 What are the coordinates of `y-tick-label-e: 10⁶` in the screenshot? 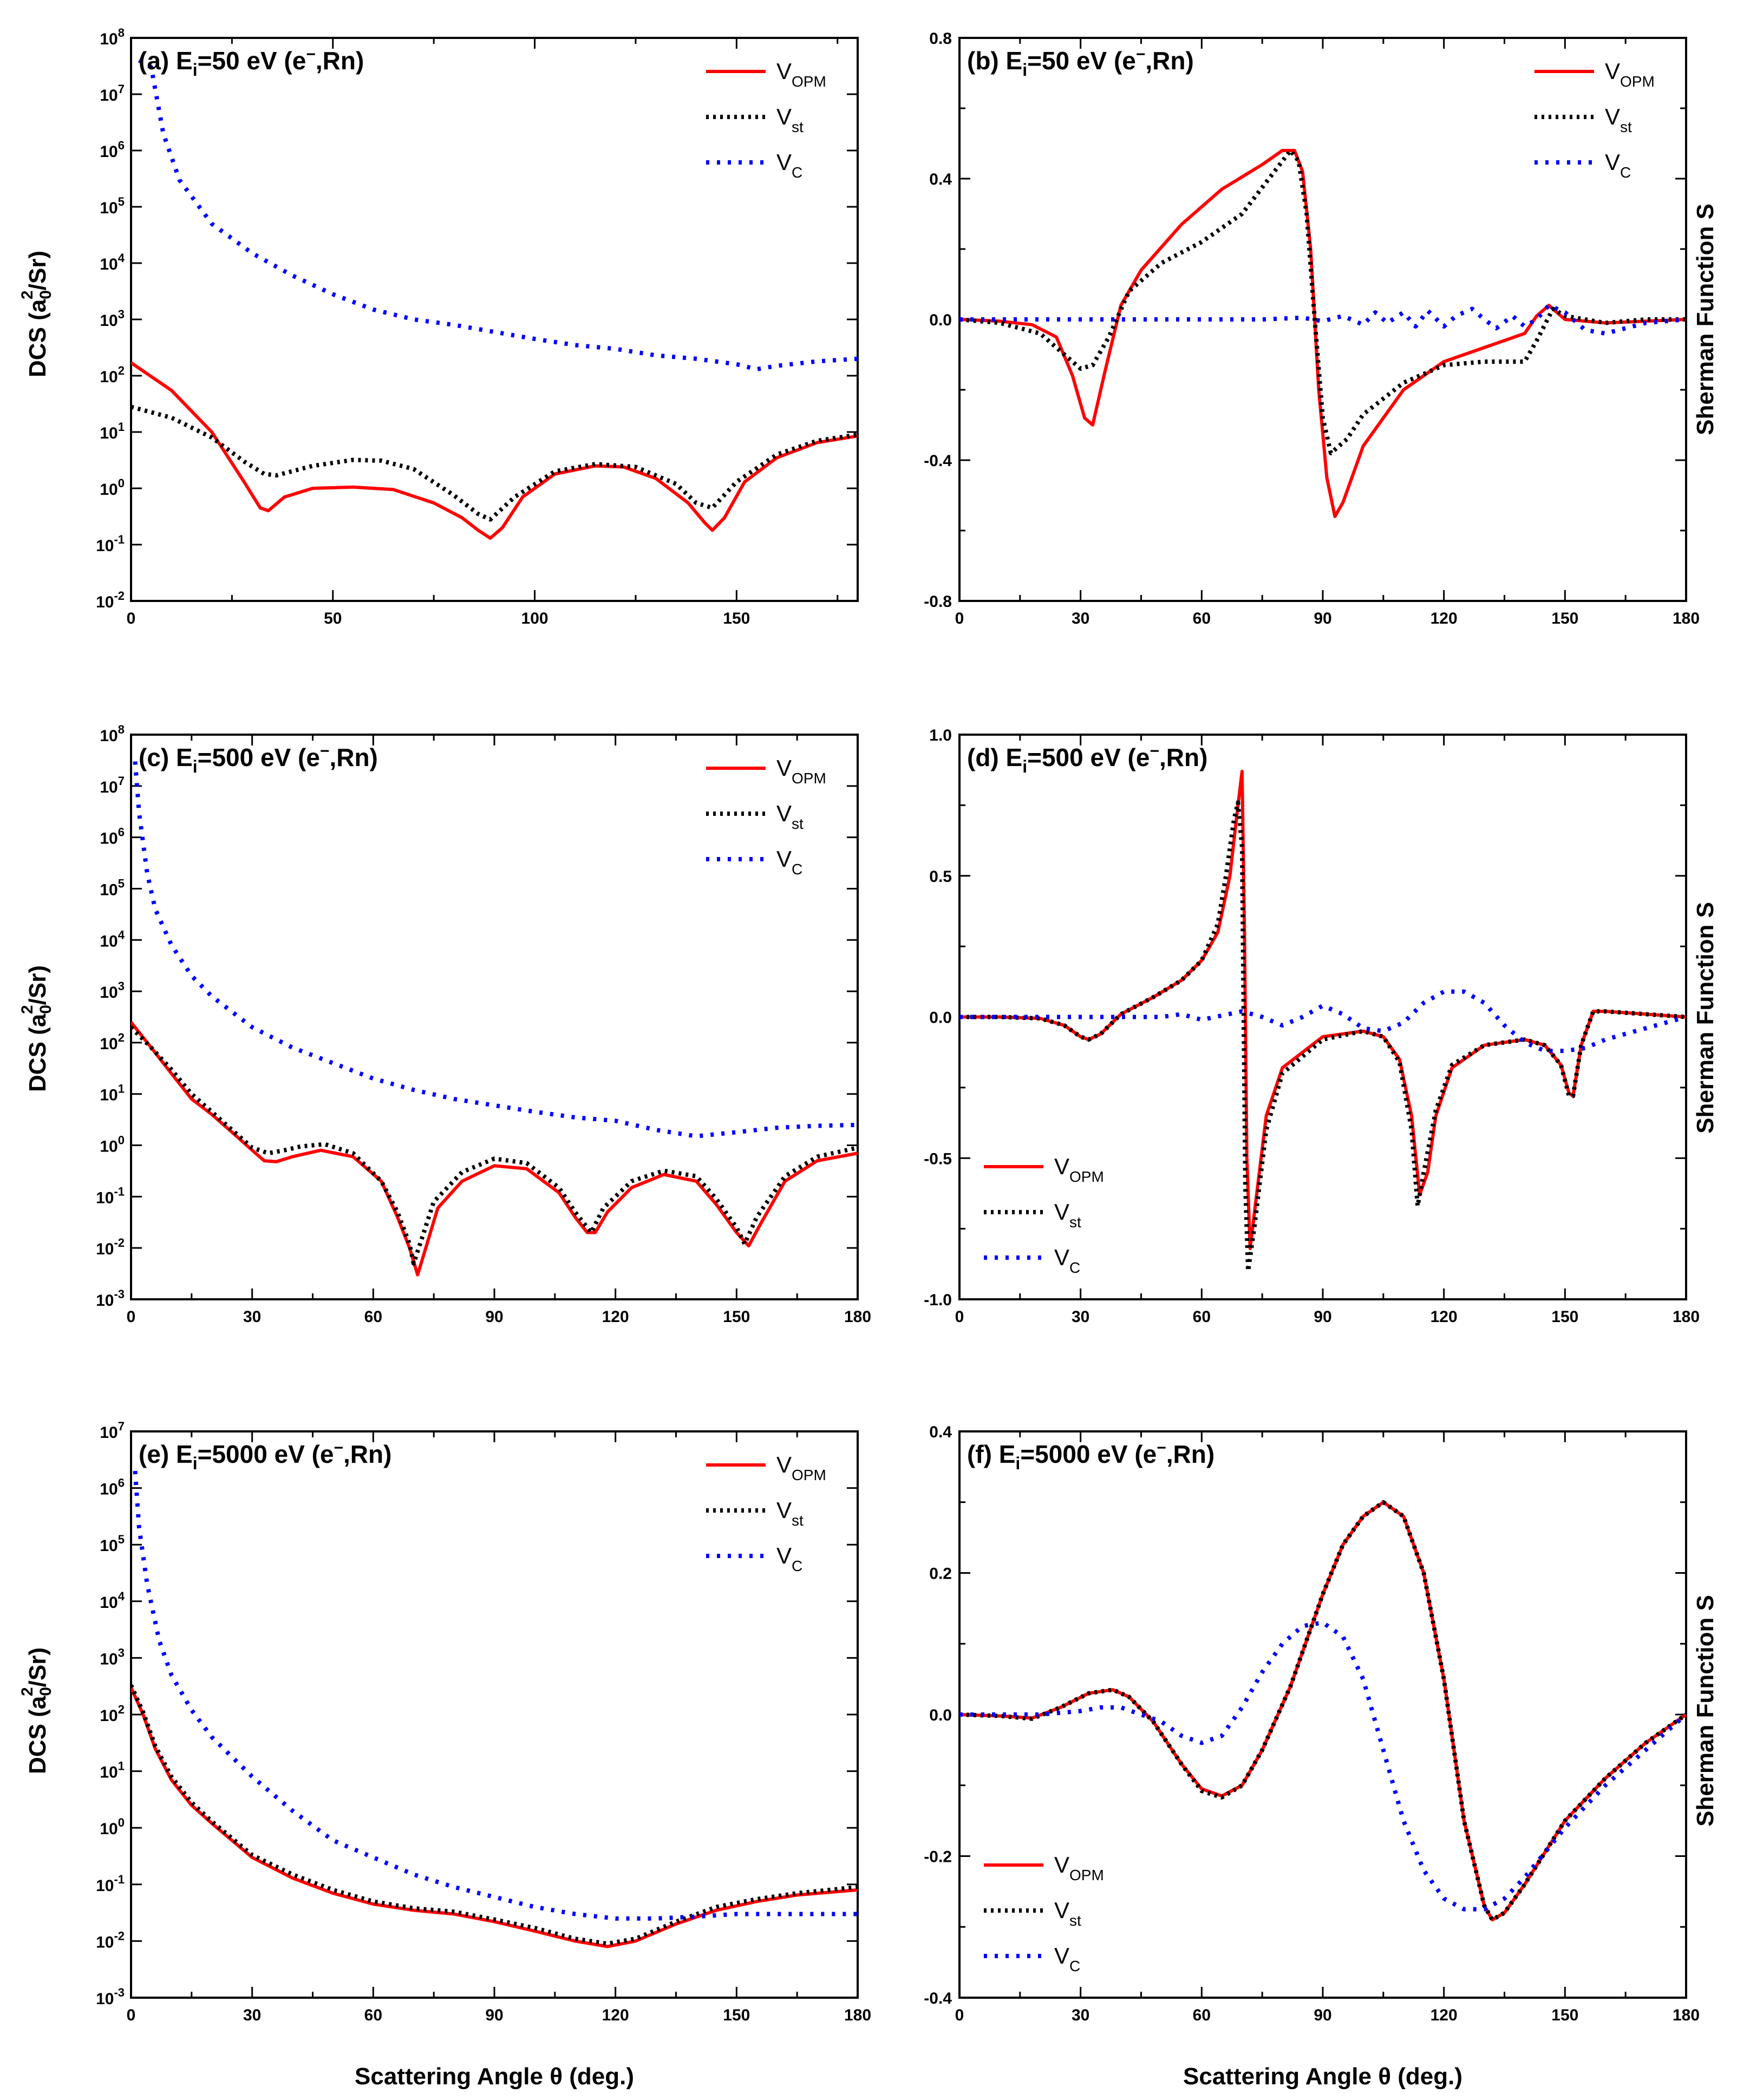 It's located at (113, 1487).